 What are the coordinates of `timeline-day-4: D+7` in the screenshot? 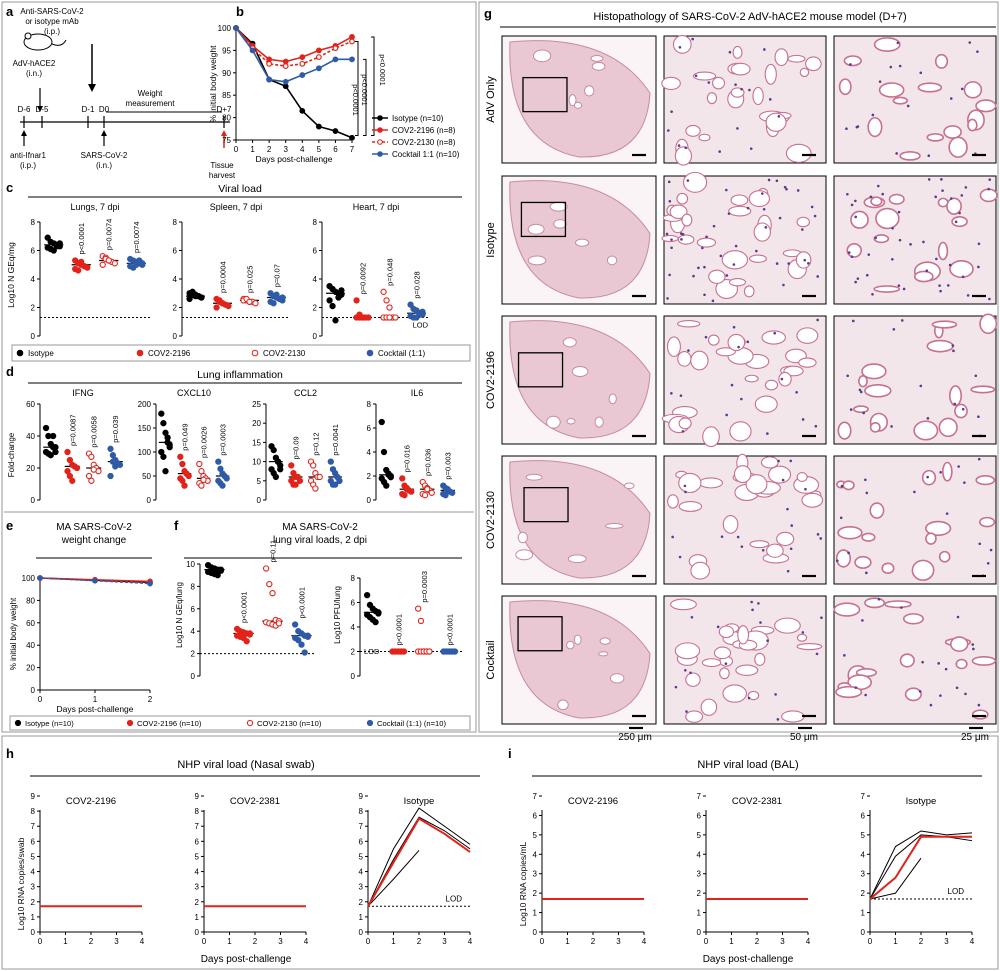 It's located at (224, 109).